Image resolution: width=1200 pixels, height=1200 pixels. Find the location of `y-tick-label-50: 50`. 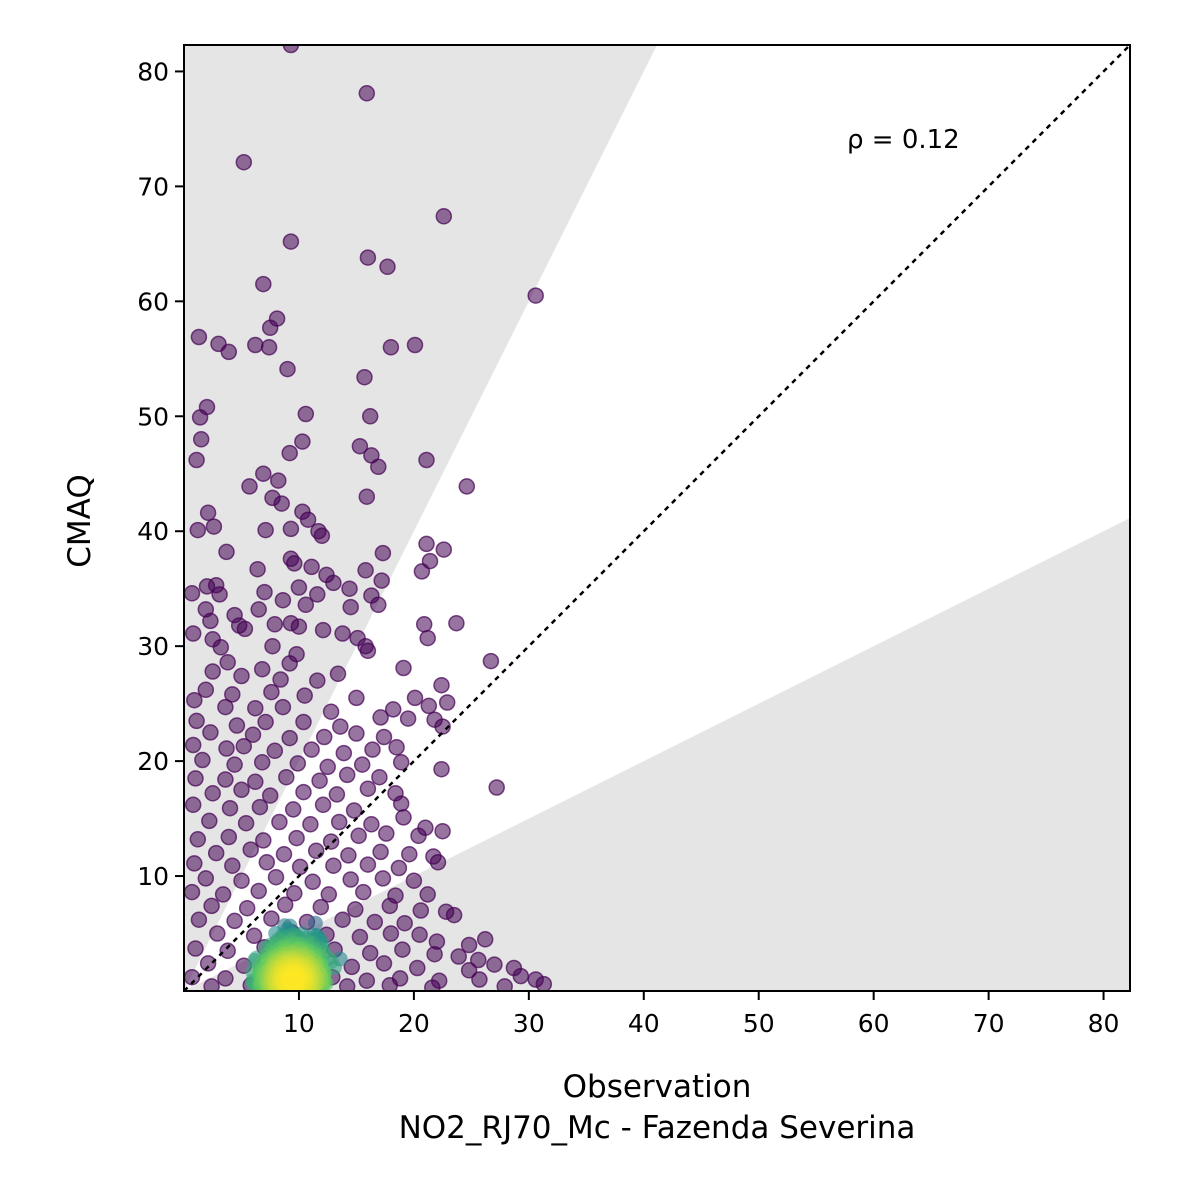

y-tick-label-50: 50 is located at coordinates (153, 416).